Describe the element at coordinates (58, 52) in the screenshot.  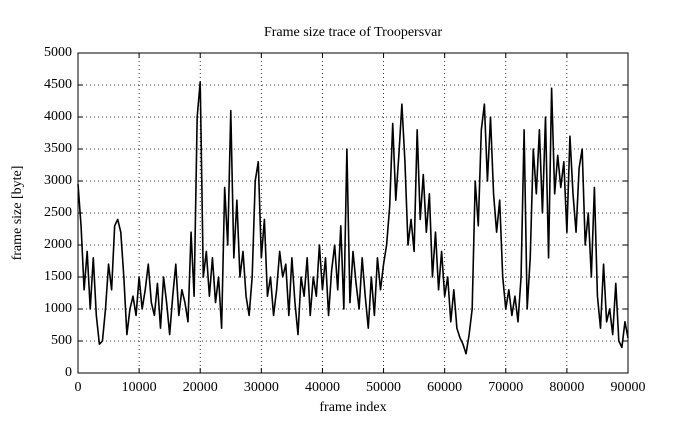
I see `y-tick-label: 5000` at that location.